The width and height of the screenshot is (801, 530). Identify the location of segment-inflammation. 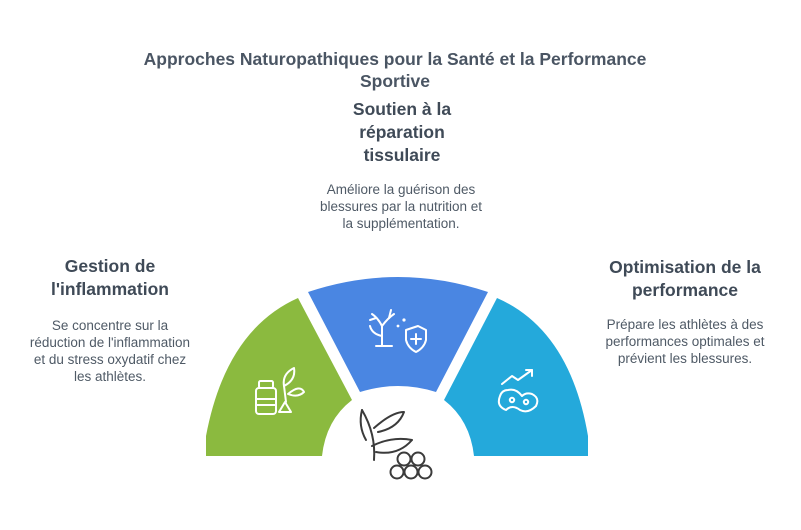
(279, 377).